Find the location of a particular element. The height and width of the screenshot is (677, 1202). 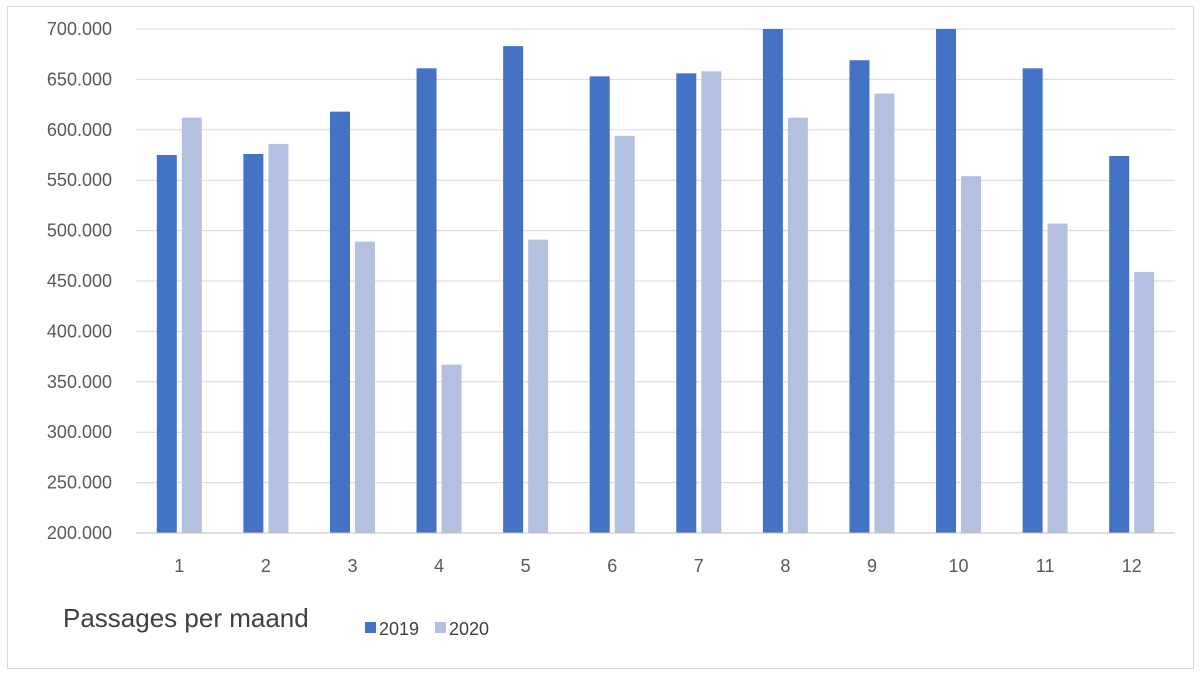

x-tick-label: 6 is located at coordinates (612, 566).